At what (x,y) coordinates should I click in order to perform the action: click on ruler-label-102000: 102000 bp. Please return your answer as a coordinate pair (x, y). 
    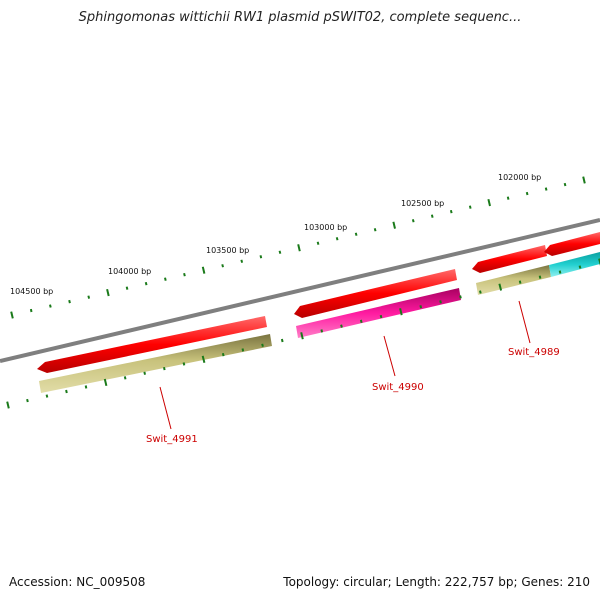
    Looking at the image, I should click on (519, 177).